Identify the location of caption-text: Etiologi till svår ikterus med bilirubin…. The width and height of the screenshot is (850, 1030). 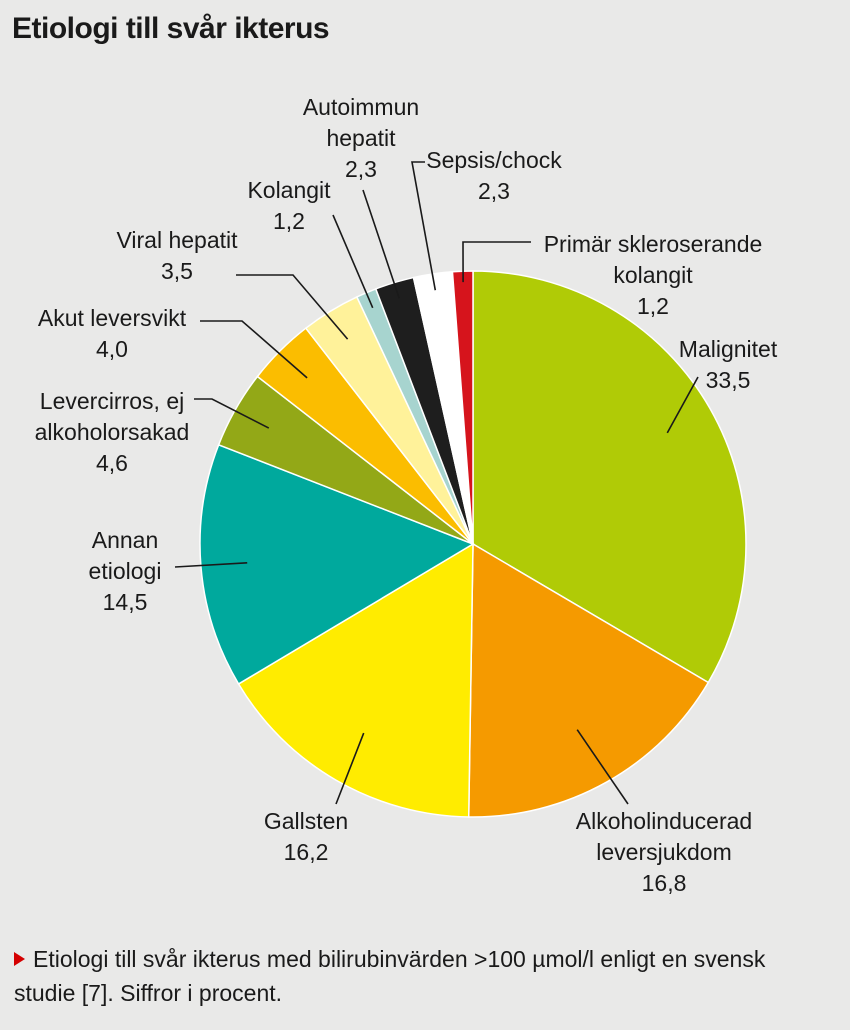
(390, 976).